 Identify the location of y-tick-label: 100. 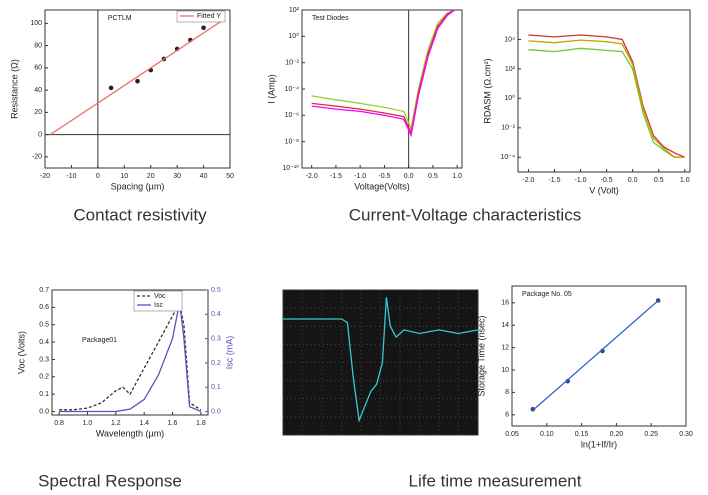
(36, 23).